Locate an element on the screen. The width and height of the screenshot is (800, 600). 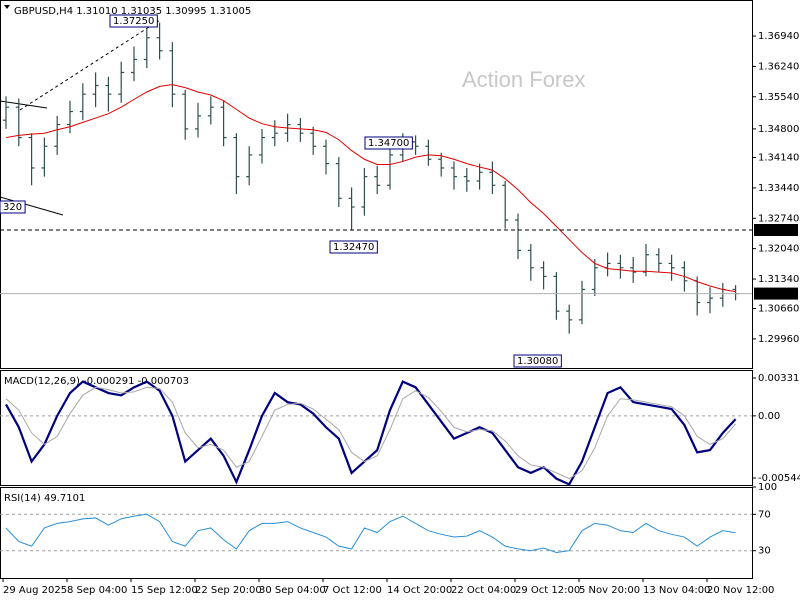
menu-arrow is located at coordinates (7, 7).